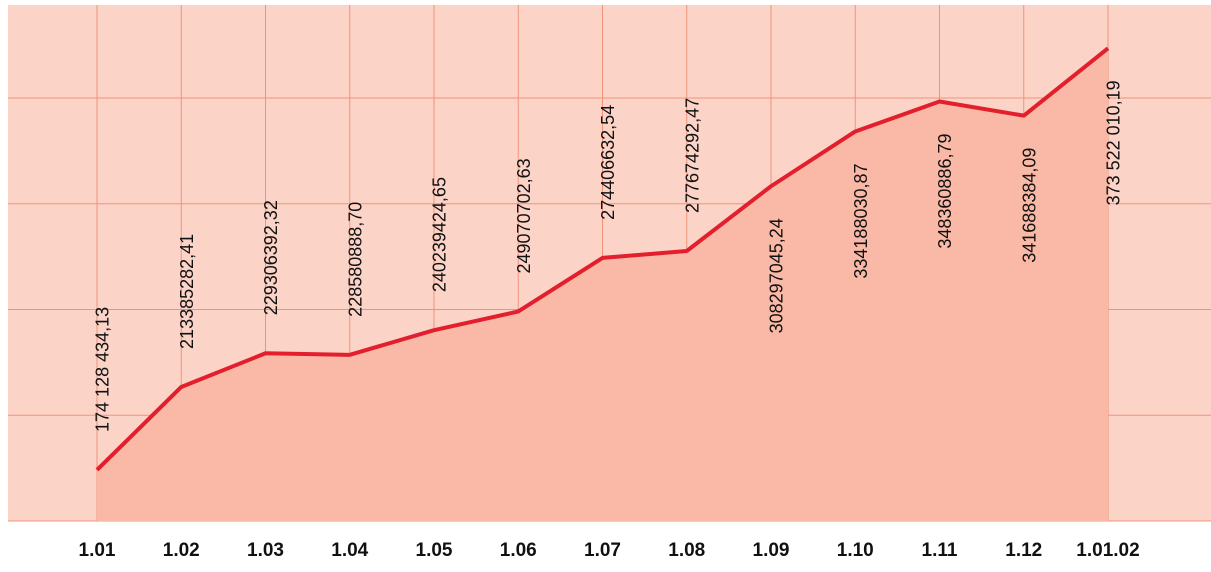 This screenshot has width=1211, height=572. Describe the element at coordinates (940, 550) in the screenshot. I see `x-tick-label: 1.11` at that location.